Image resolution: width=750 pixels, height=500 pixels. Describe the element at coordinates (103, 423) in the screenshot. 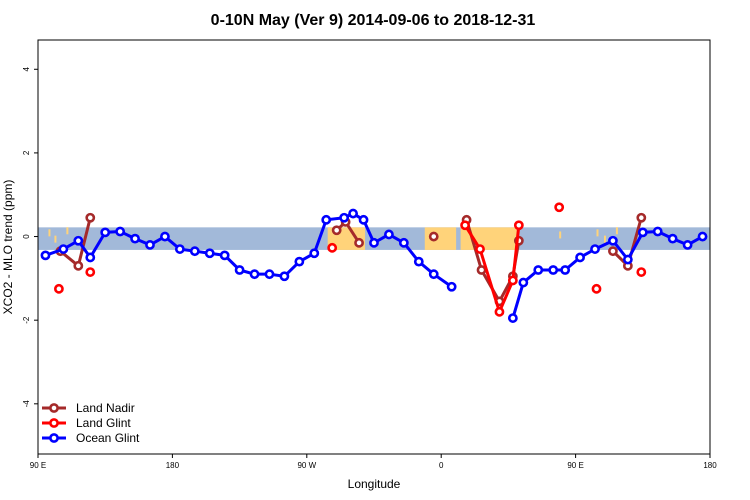

I see `legend-label: Land Glint` at that location.